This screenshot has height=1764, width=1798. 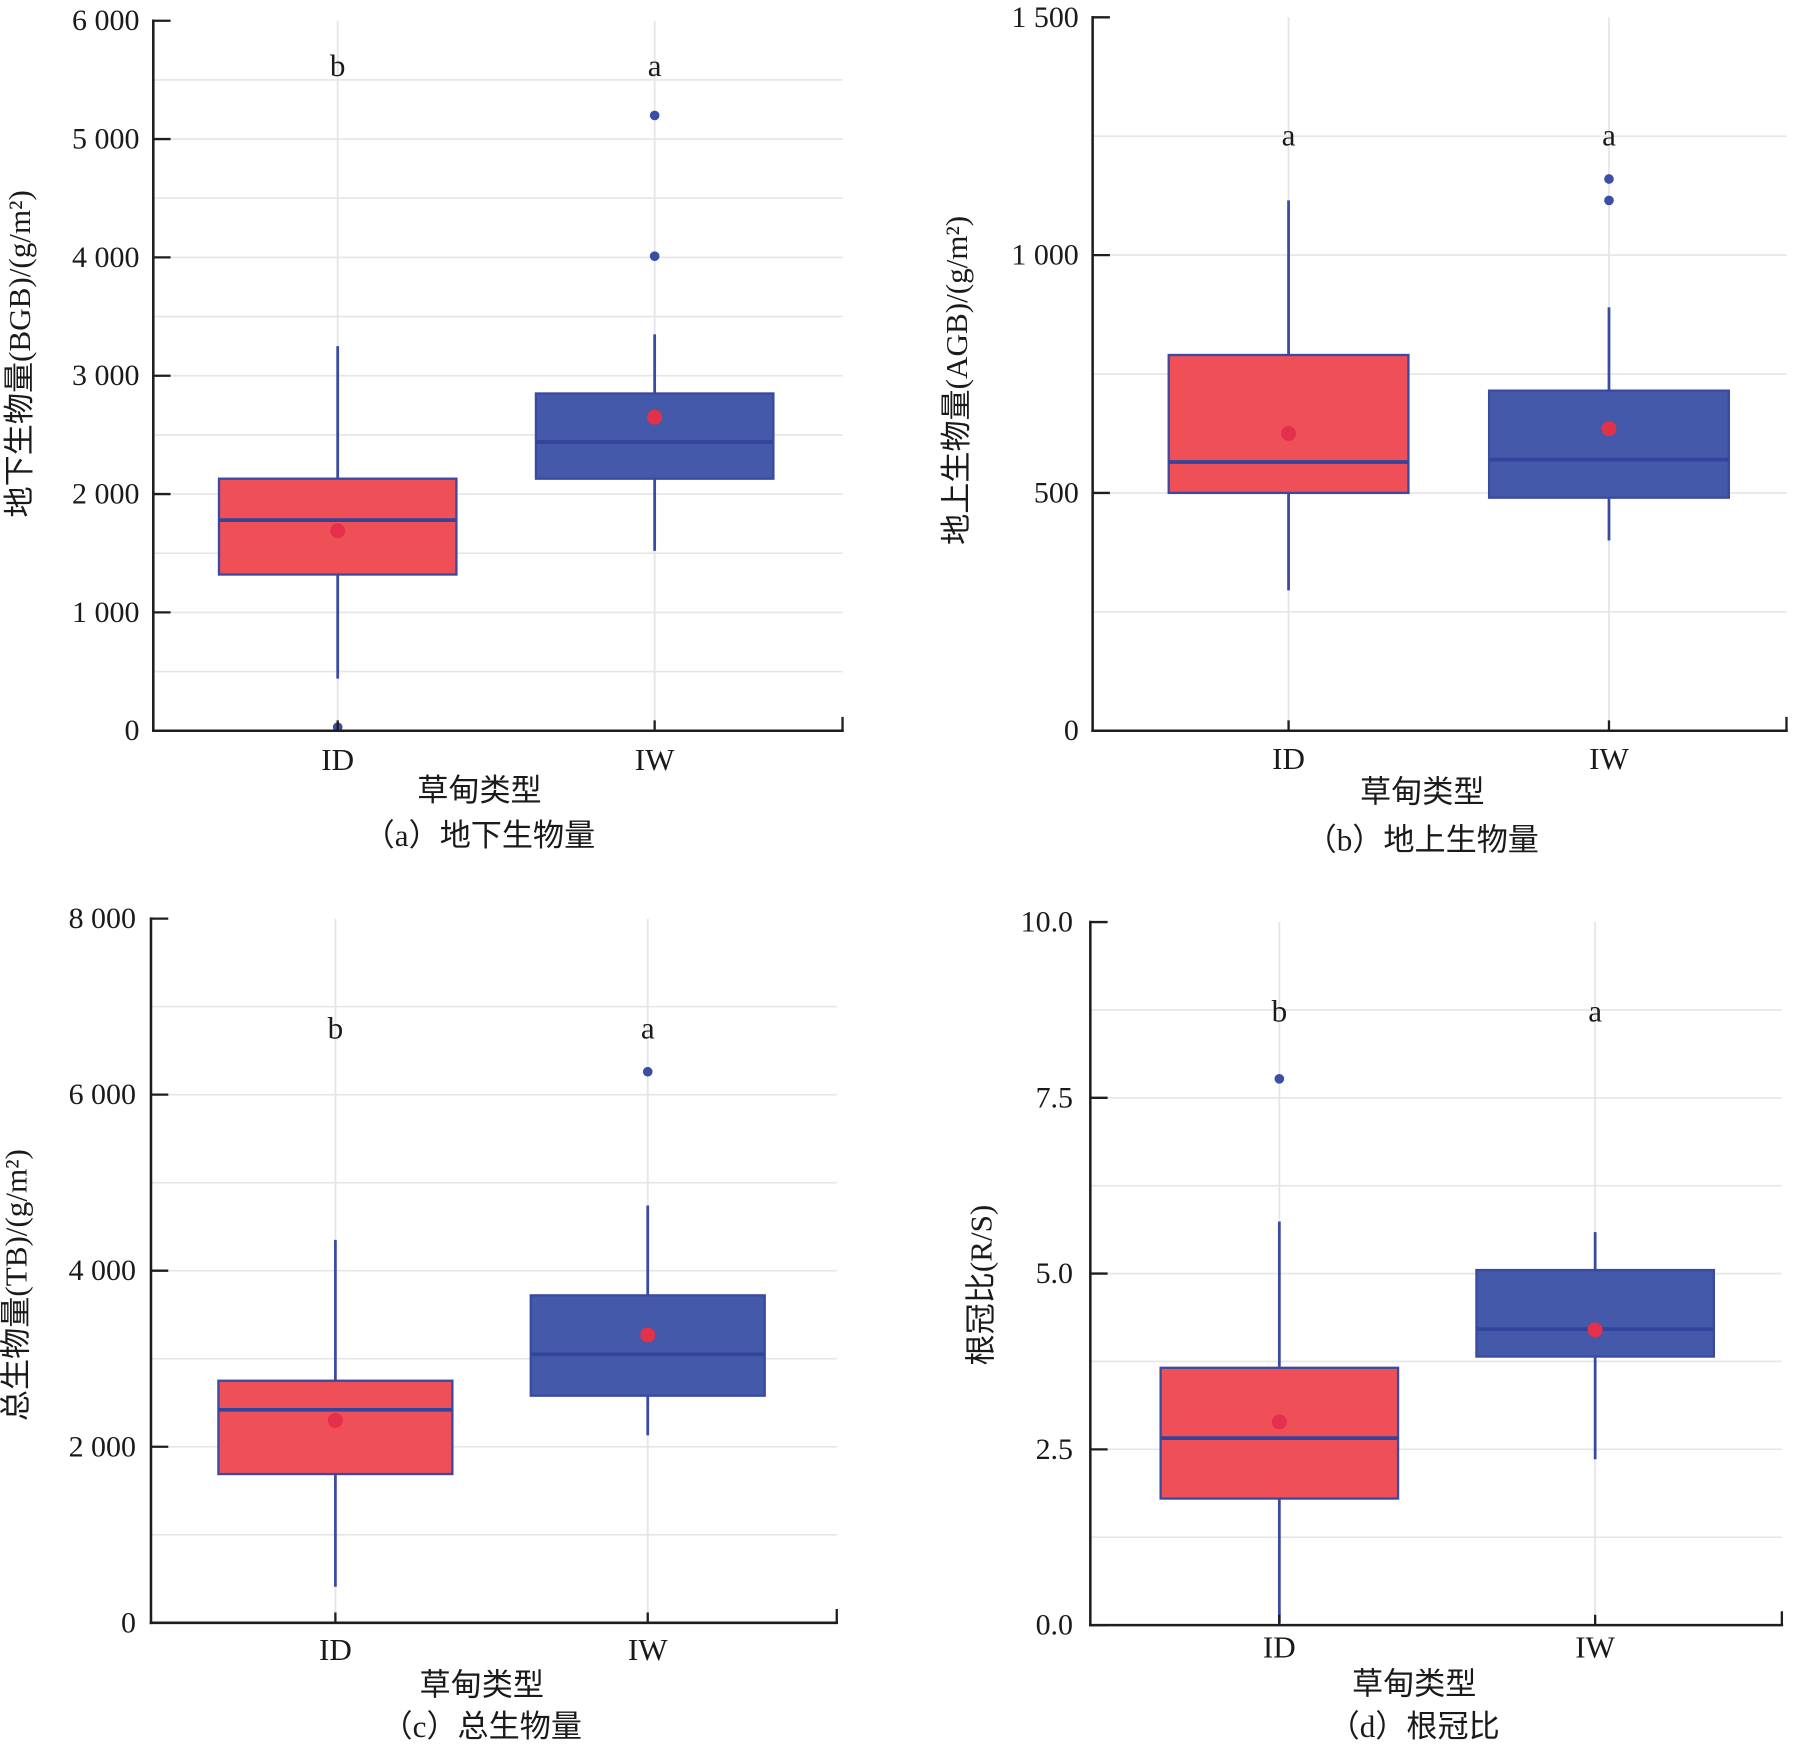 What do you see at coordinates (480, 835) in the screenshot?
I see `panel-caption: （a）地下生物量` at bounding box center [480, 835].